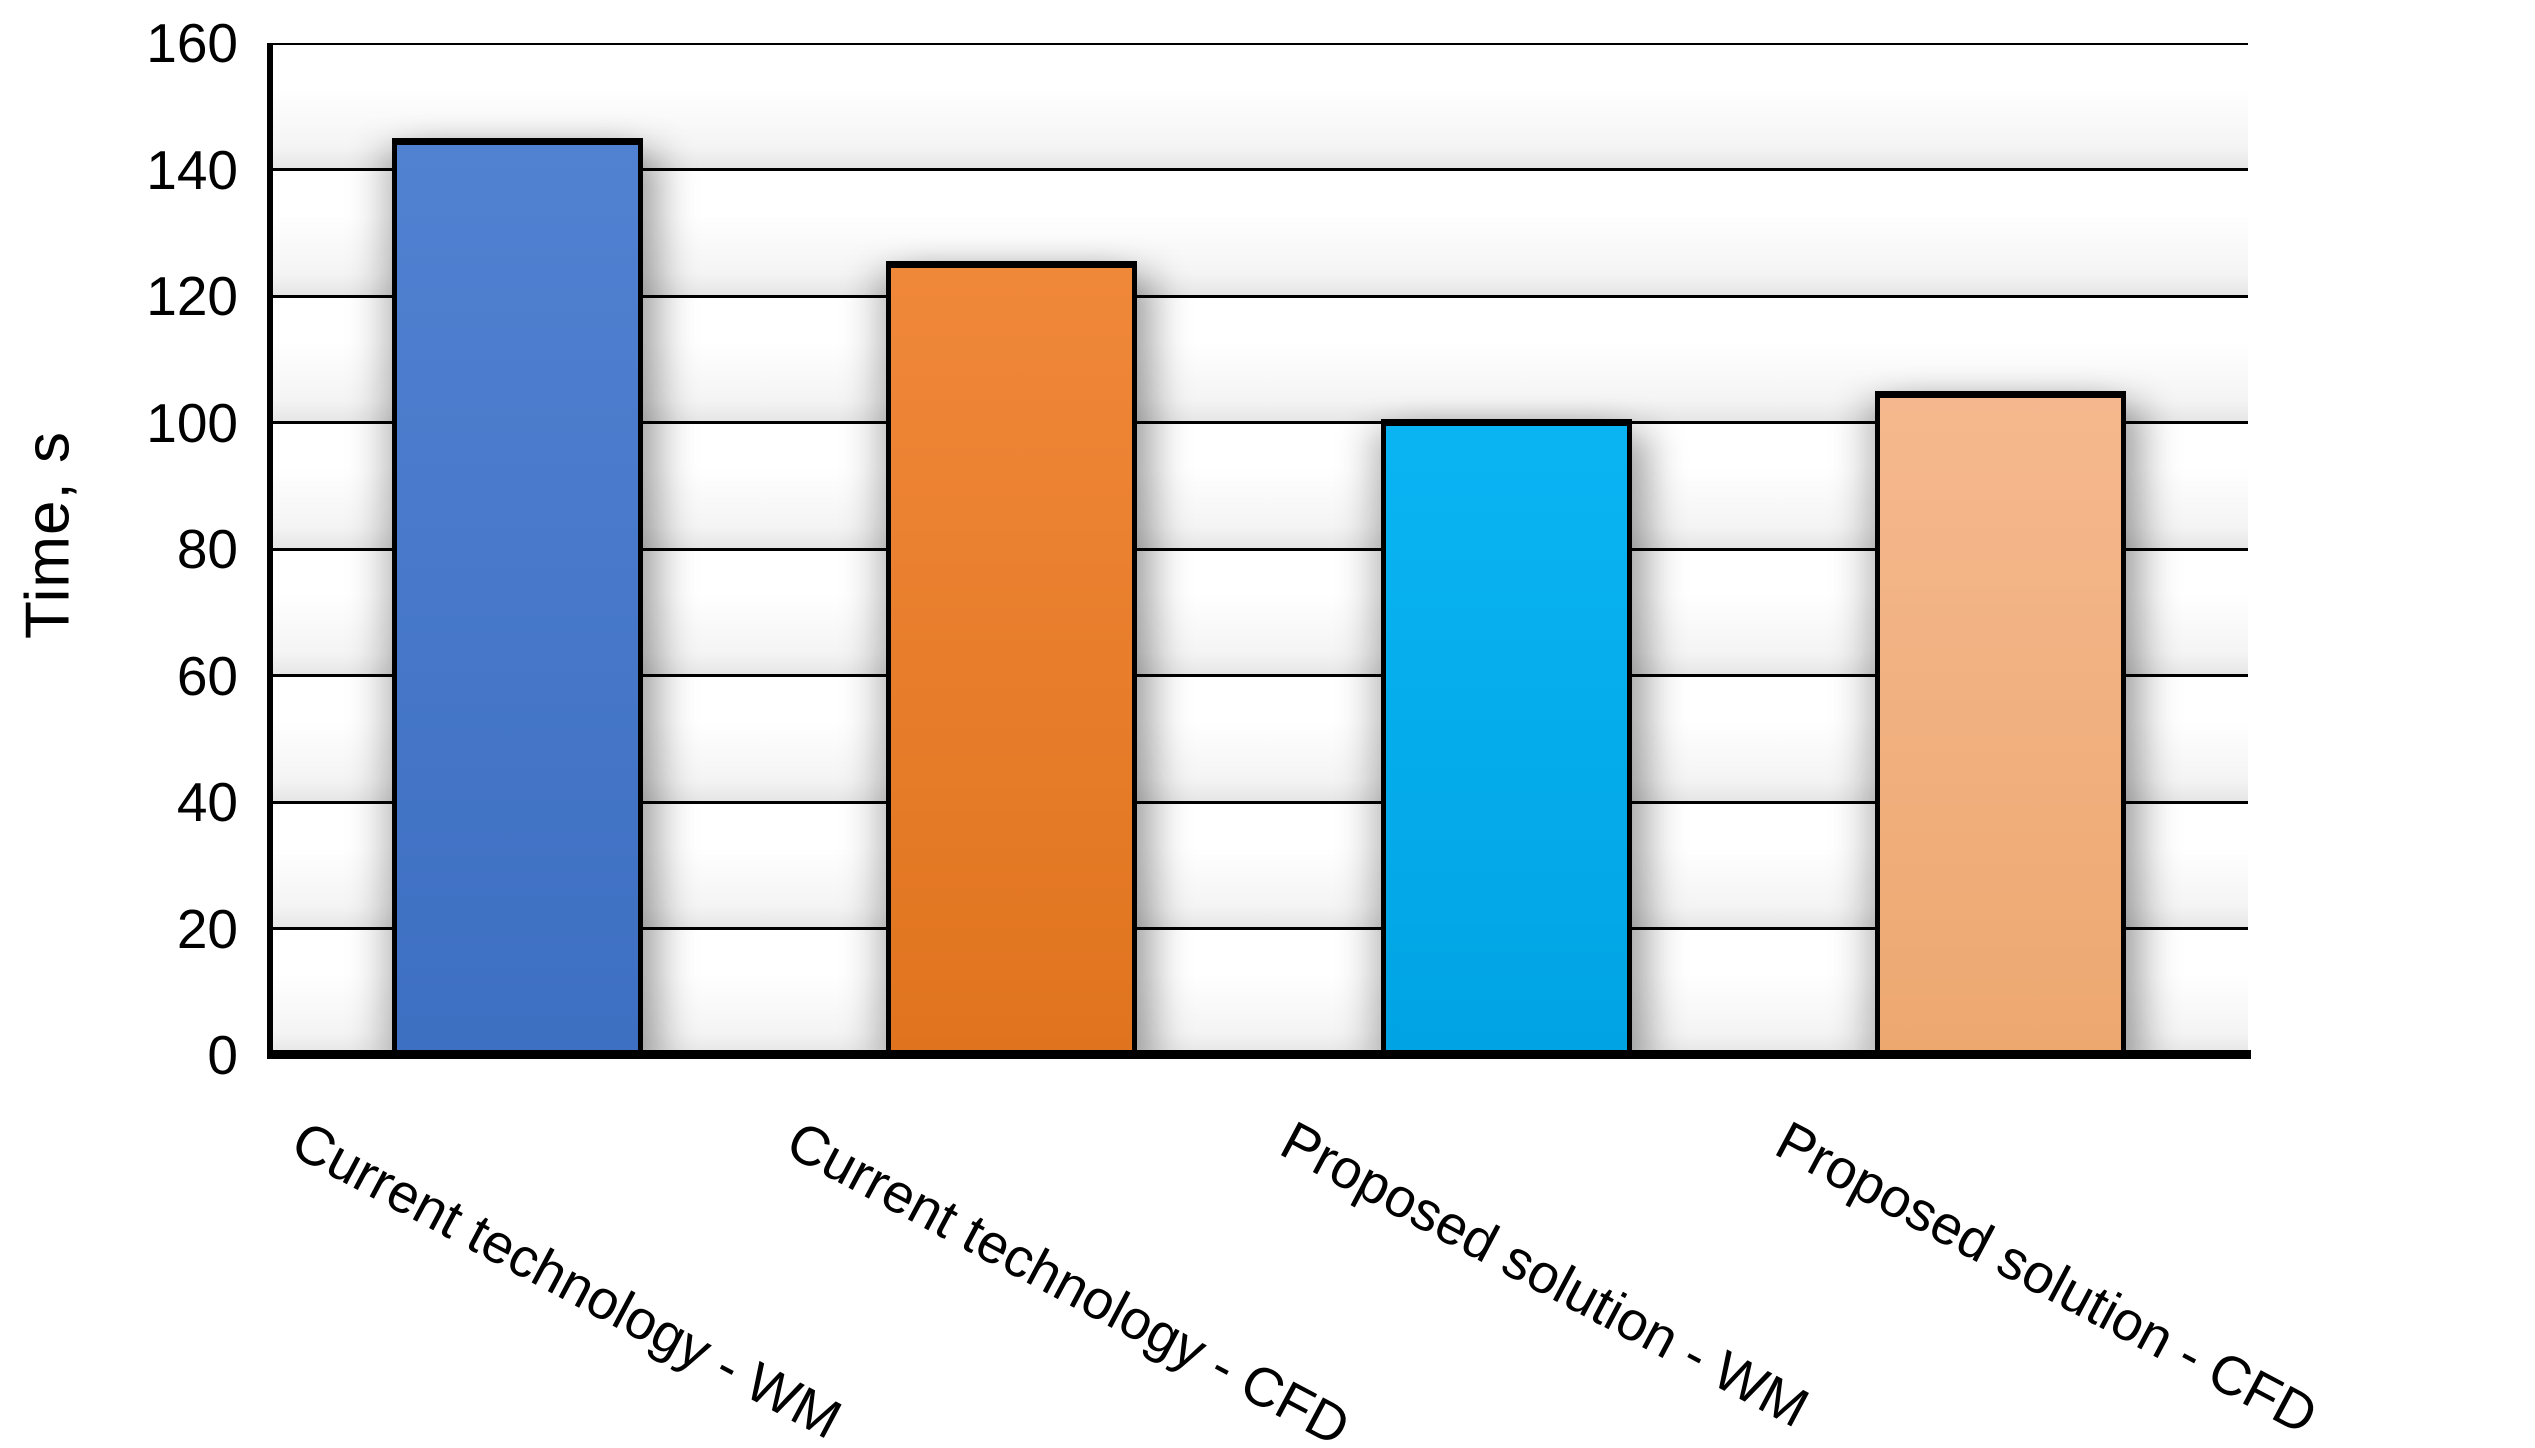 The height and width of the screenshot is (1448, 2535). I want to click on y-tick-label-40: 40, so click(207, 802).